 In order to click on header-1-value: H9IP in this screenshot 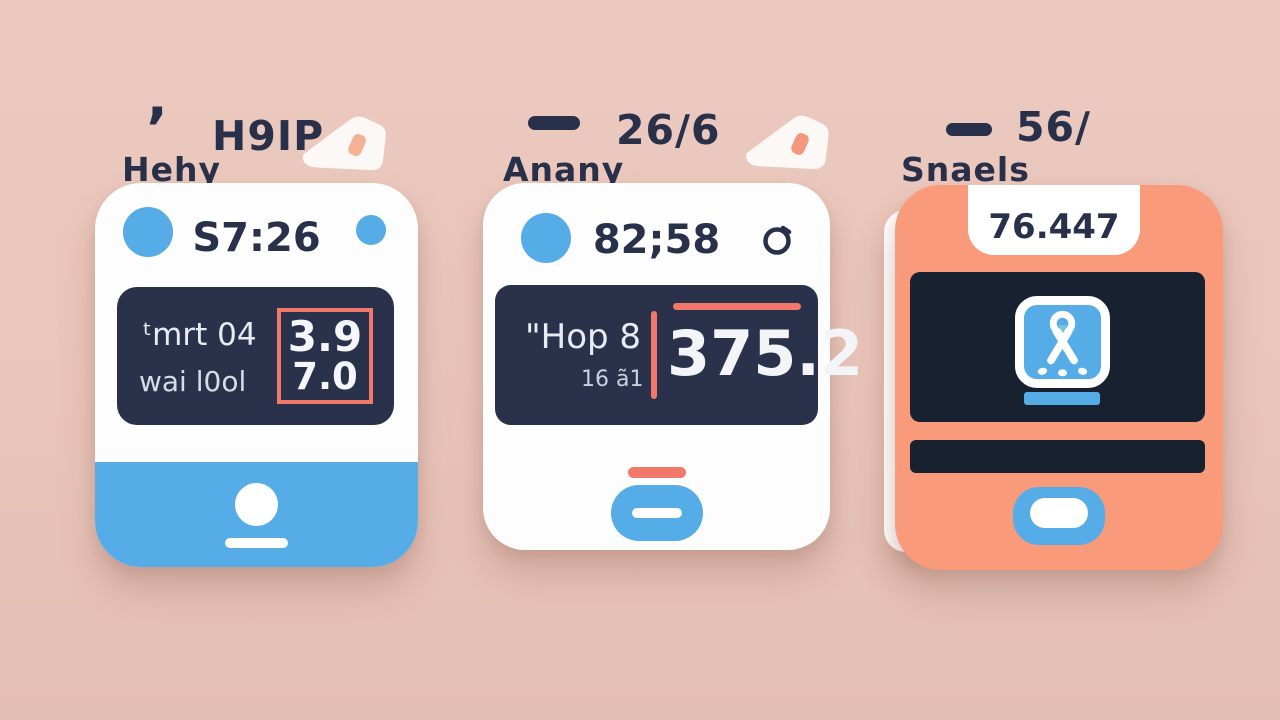, I will do `click(268, 136)`.